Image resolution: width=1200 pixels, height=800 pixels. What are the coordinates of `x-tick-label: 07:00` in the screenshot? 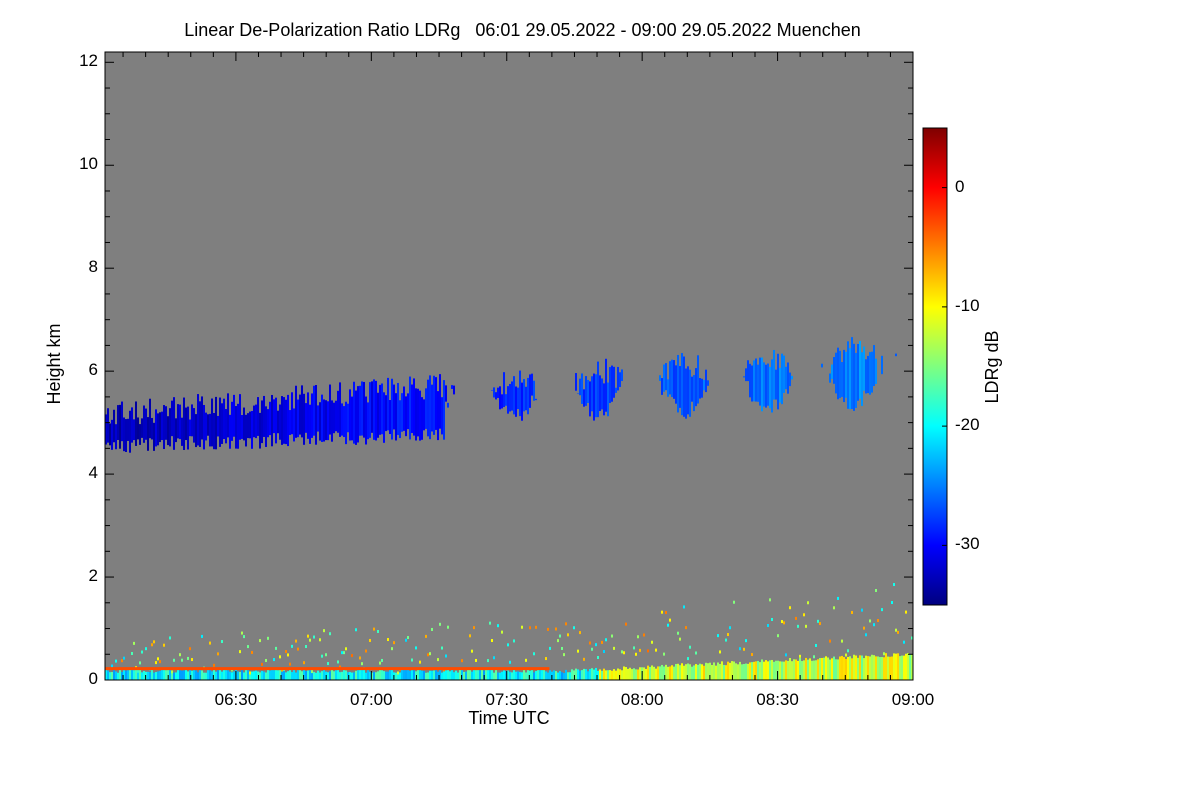 It's located at (371, 699).